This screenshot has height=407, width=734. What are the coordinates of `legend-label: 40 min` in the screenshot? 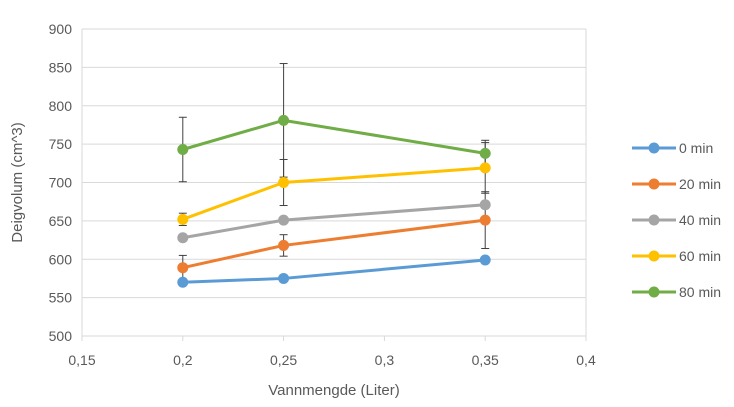 It's located at (700, 220).